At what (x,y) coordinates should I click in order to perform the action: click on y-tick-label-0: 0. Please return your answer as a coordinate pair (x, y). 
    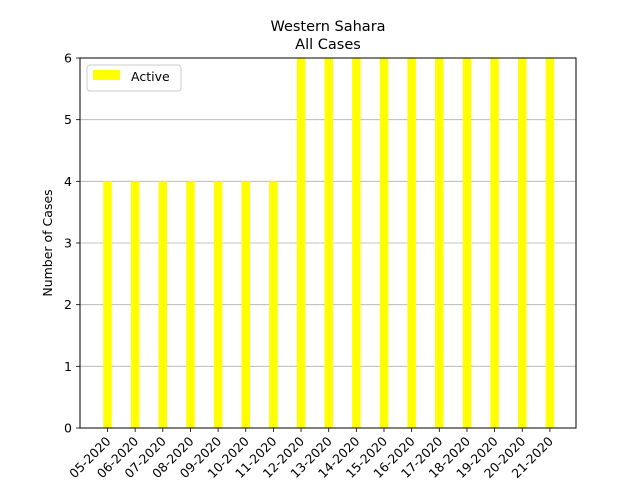
    Looking at the image, I should click on (68, 428).